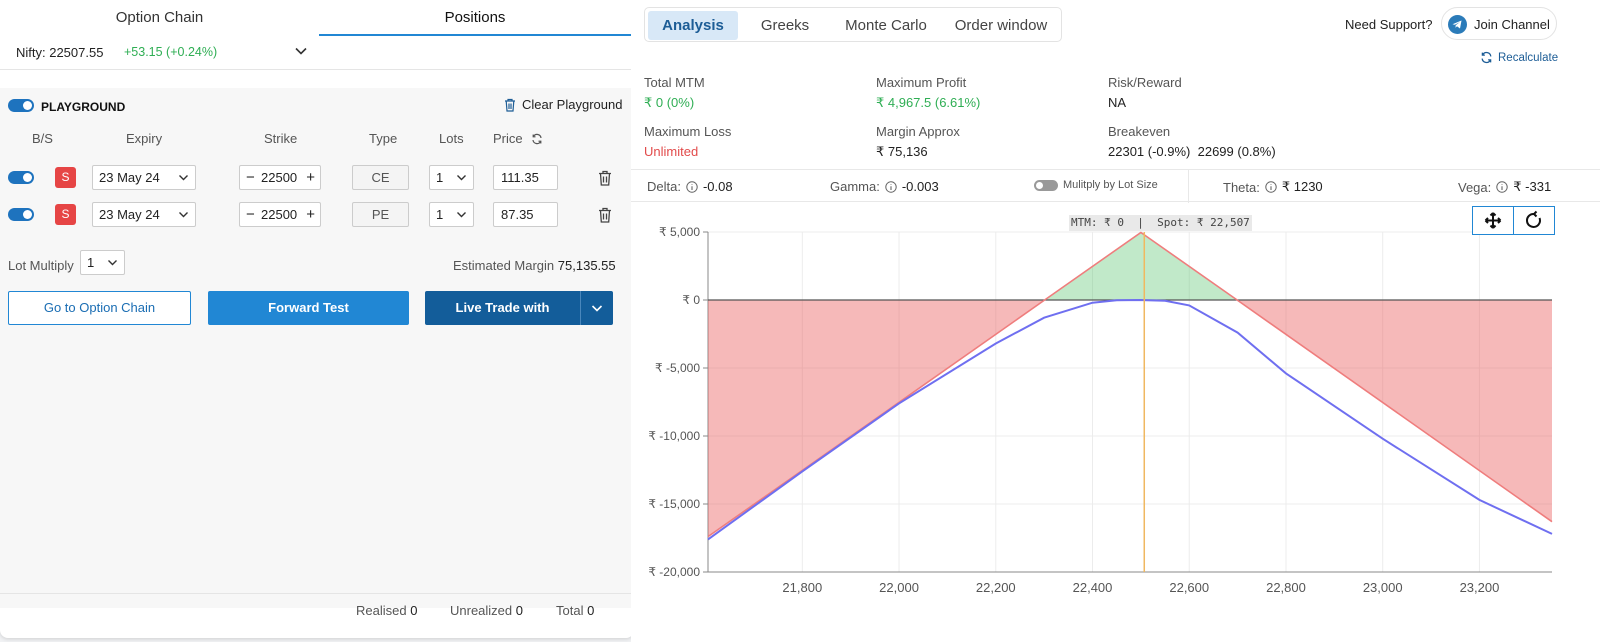 The height and width of the screenshot is (642, 1600). Describe the element at coordinates (317, 609) in the screenshot. I see `pnl-footer: Realised 0 Unrealized 0 Total 0` at that location.